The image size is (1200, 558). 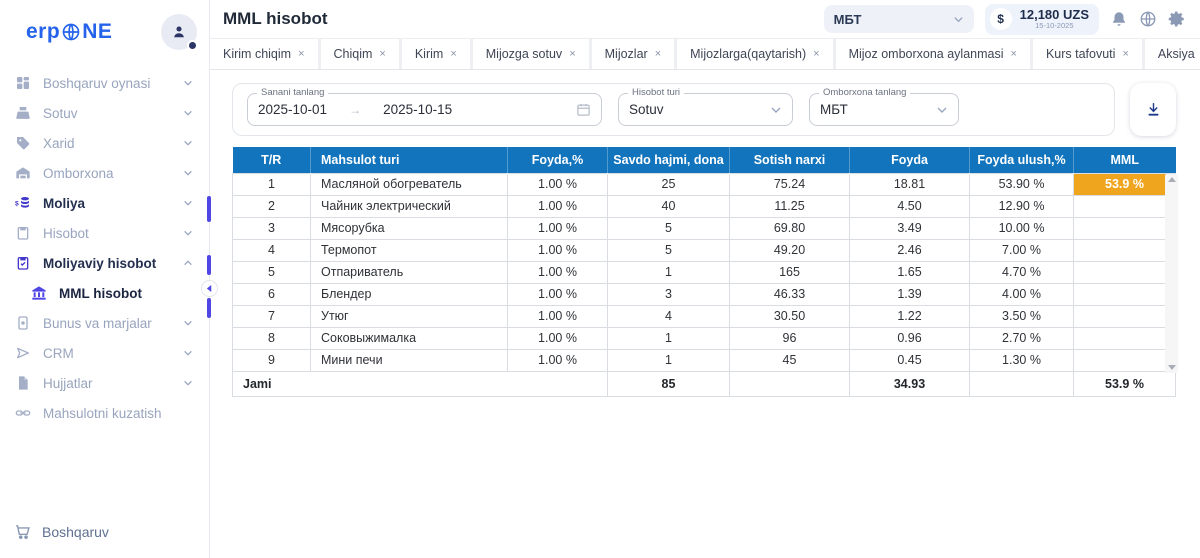 What do you see at coordinates (1021, 160) in the screenshot?
I see `col-header-foyda-ulush: Foyda ulush,%` at bounding box center [1021, 160].